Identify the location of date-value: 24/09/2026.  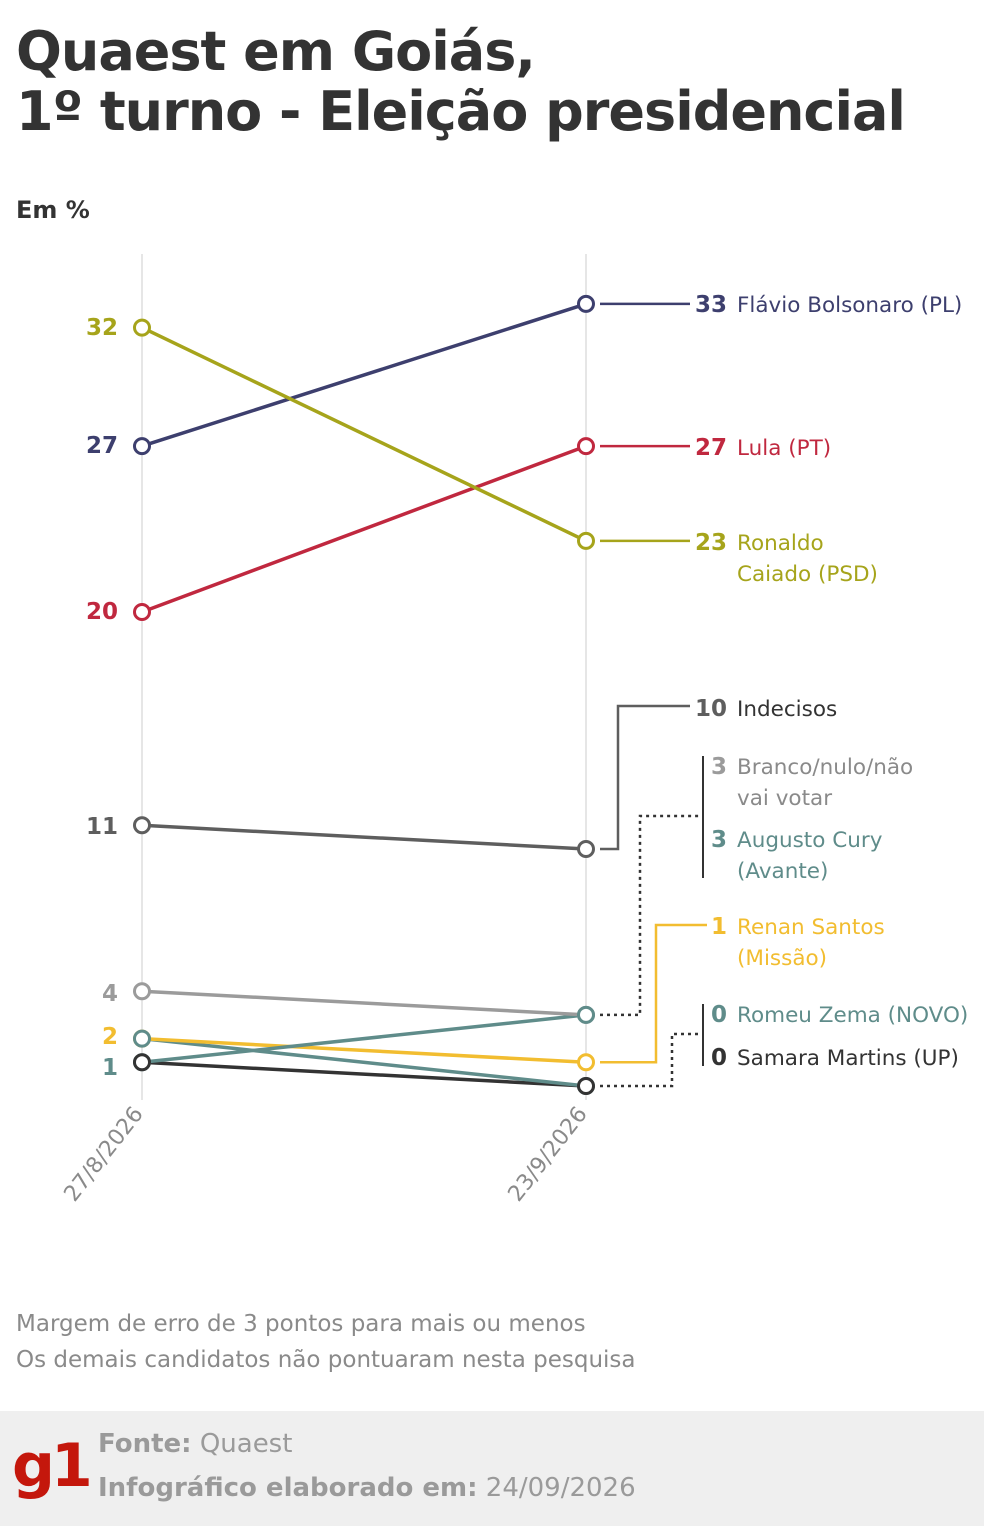
(560, 1488).